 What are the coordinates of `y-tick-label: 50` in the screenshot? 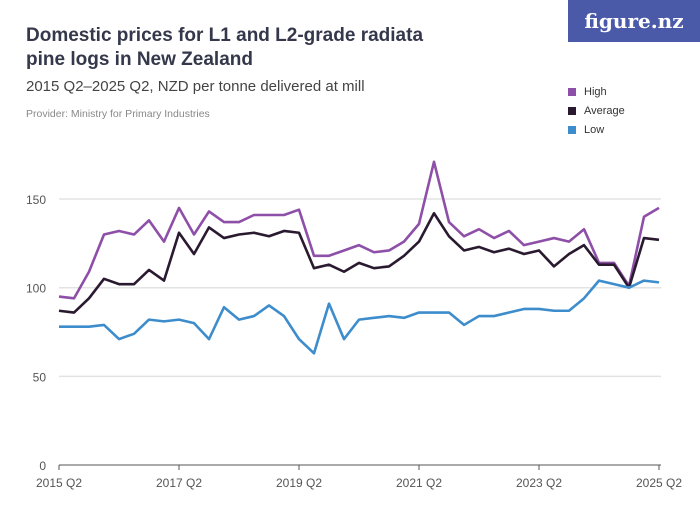 It's located at (40, 377).